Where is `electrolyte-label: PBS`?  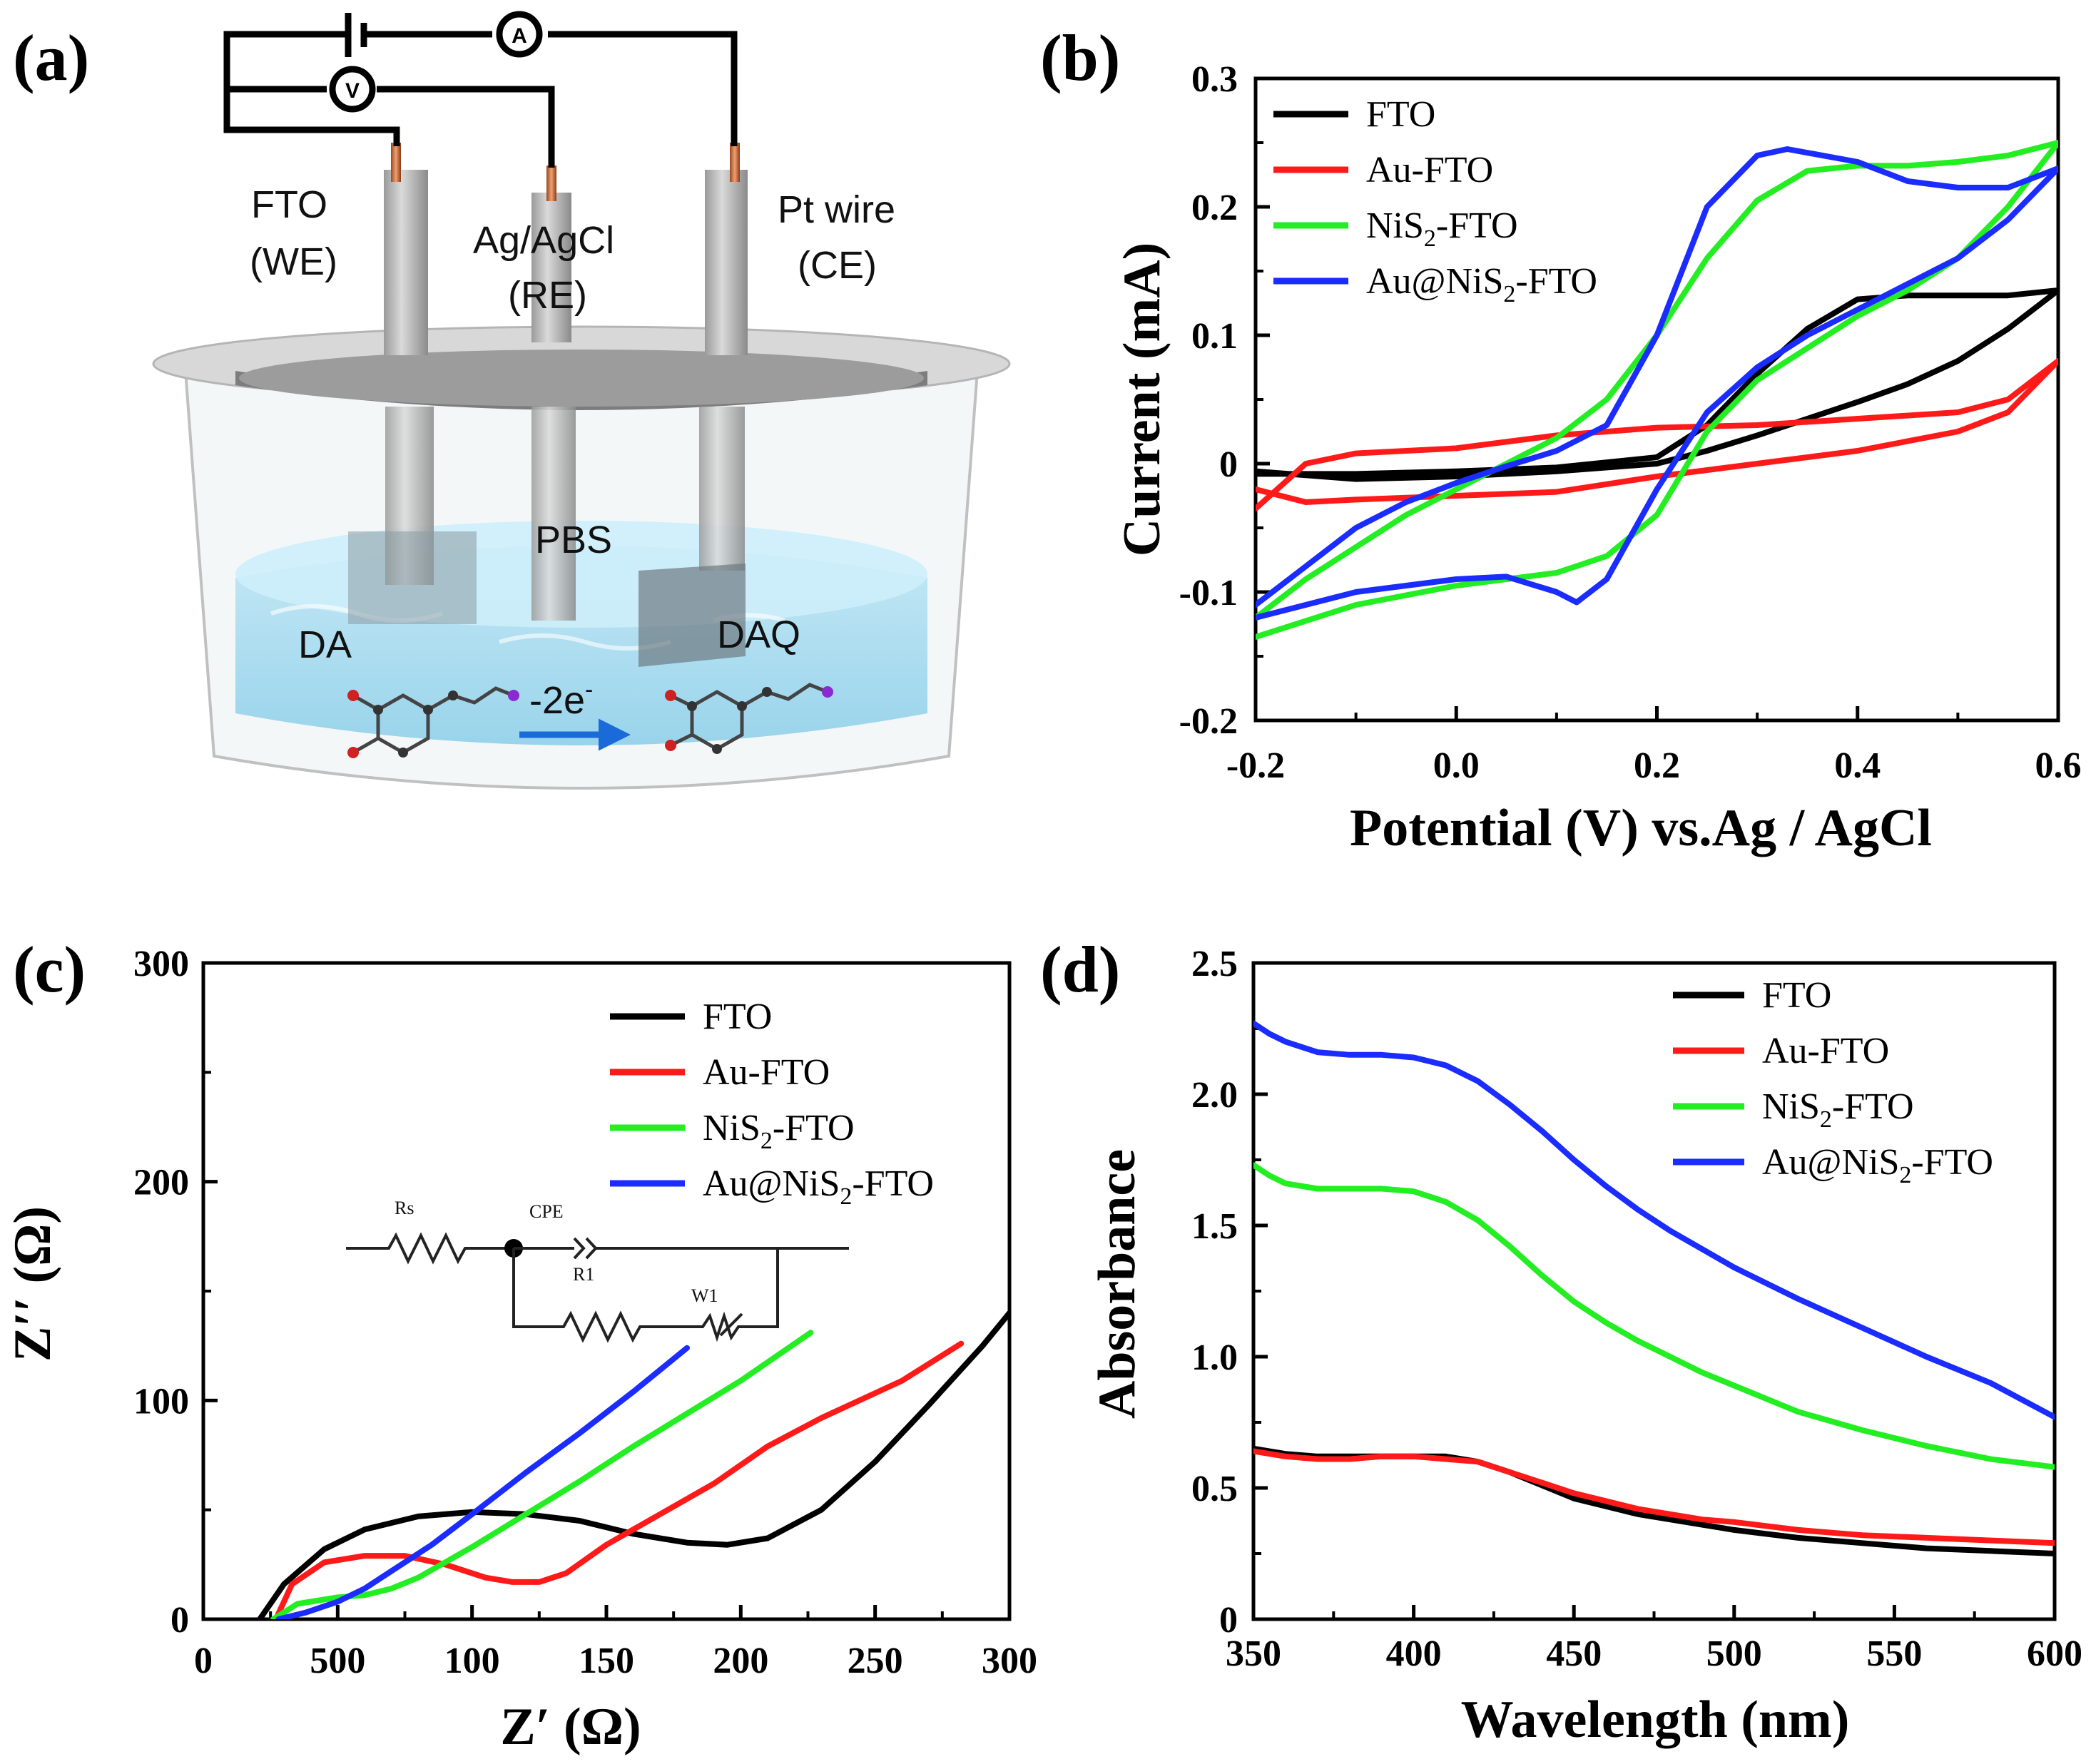 electrolyte-label: PBS is located at coordinates (573, 540).